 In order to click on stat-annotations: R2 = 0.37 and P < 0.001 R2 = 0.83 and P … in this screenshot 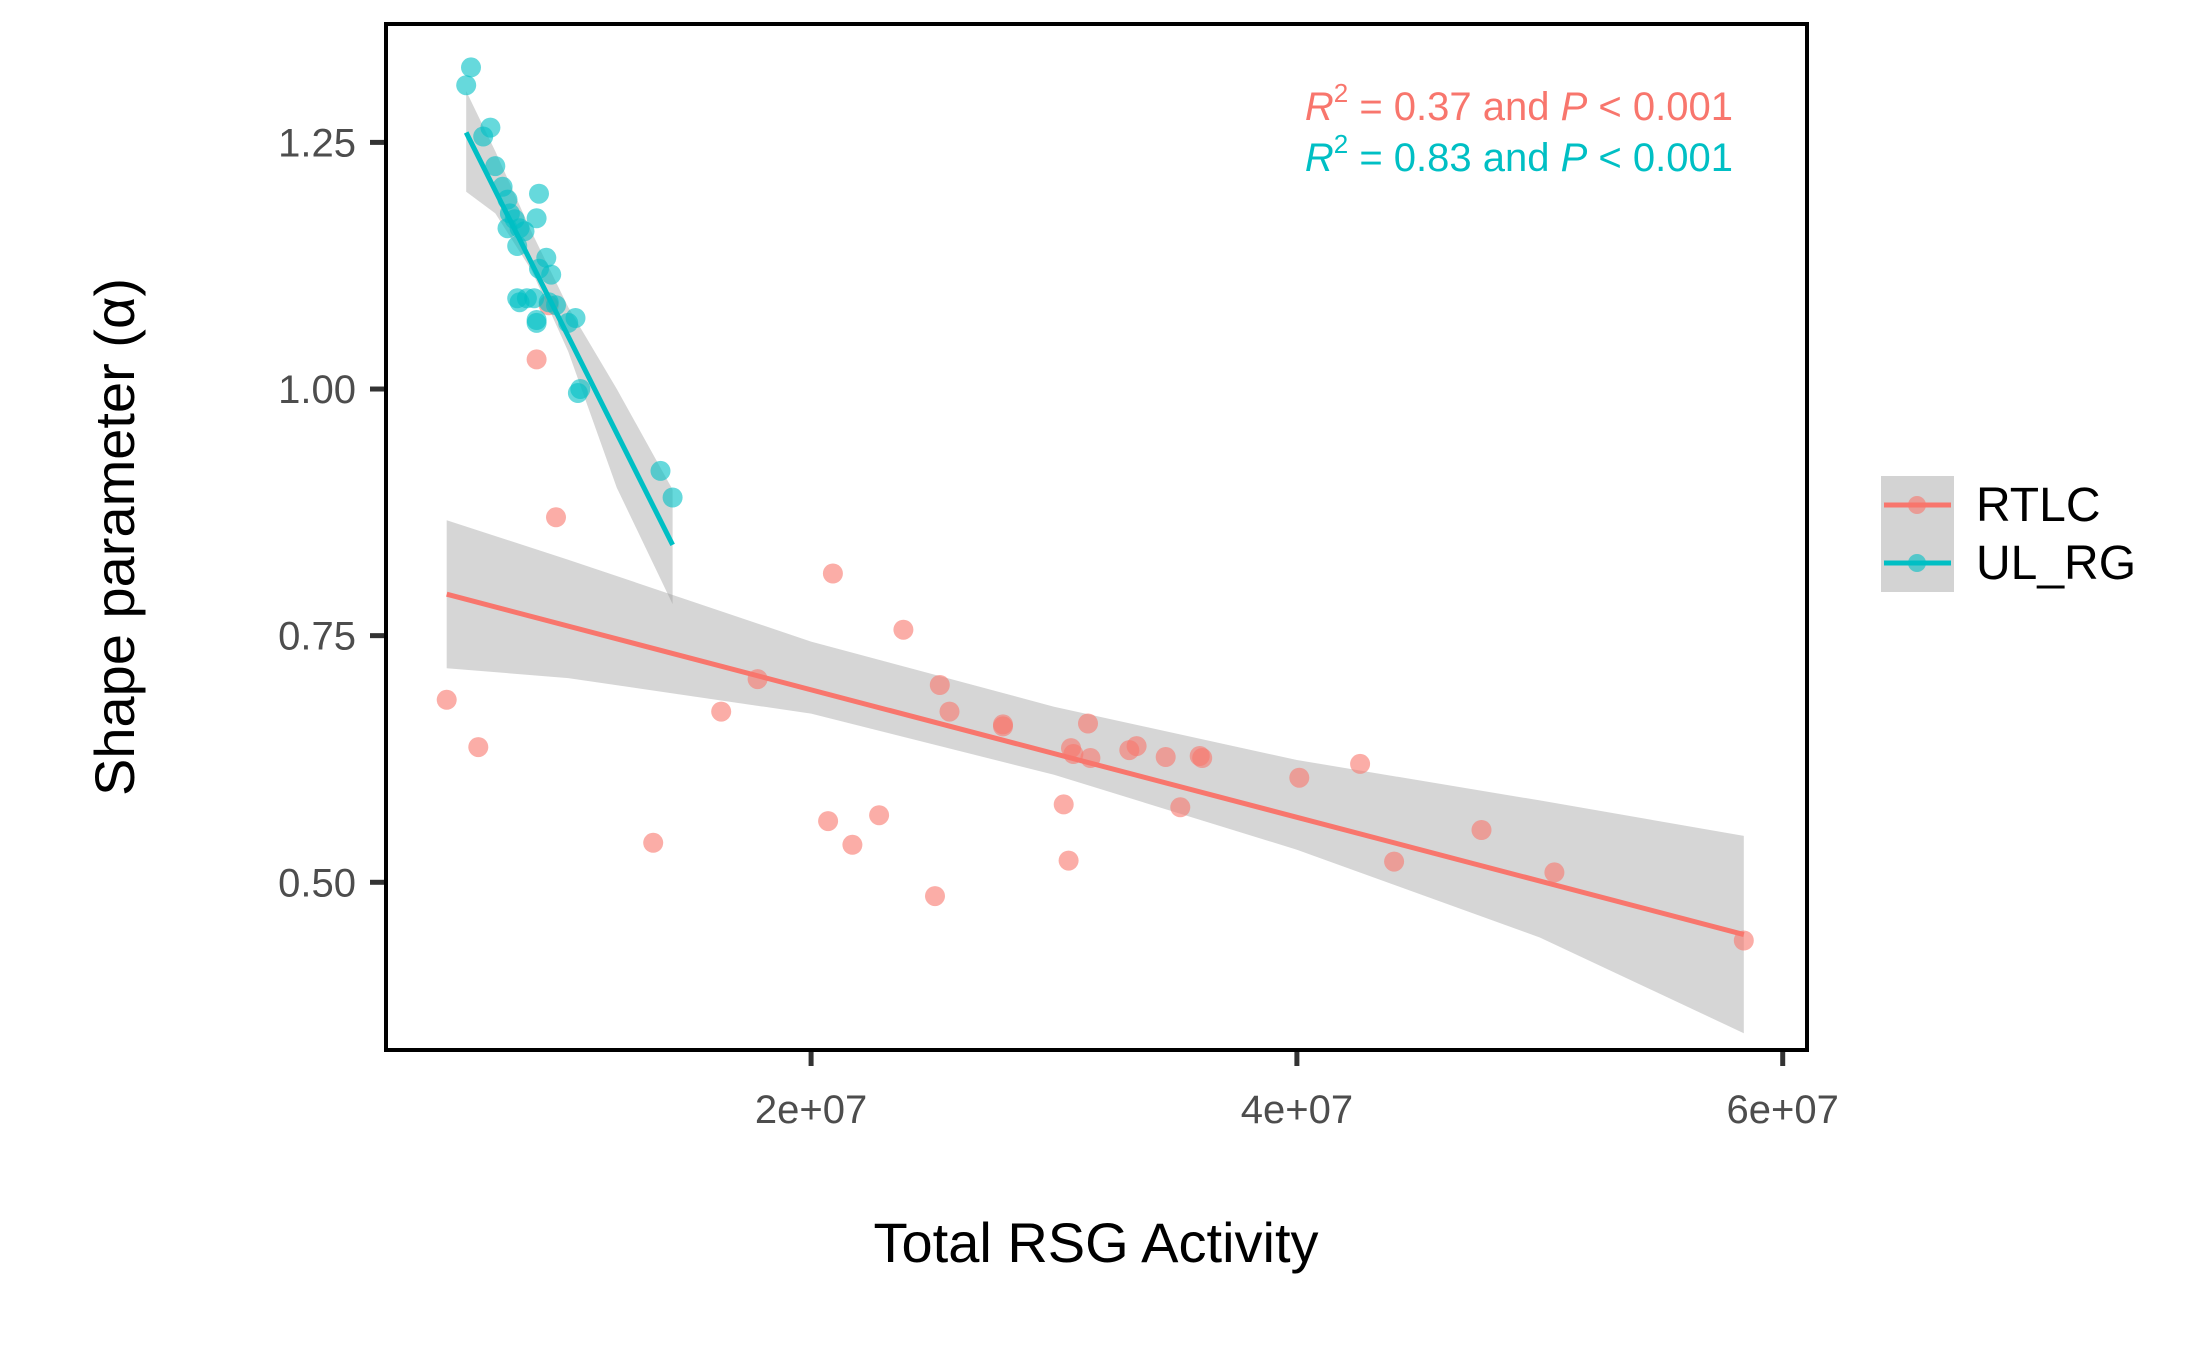, I will do `click(1519, 129)`.